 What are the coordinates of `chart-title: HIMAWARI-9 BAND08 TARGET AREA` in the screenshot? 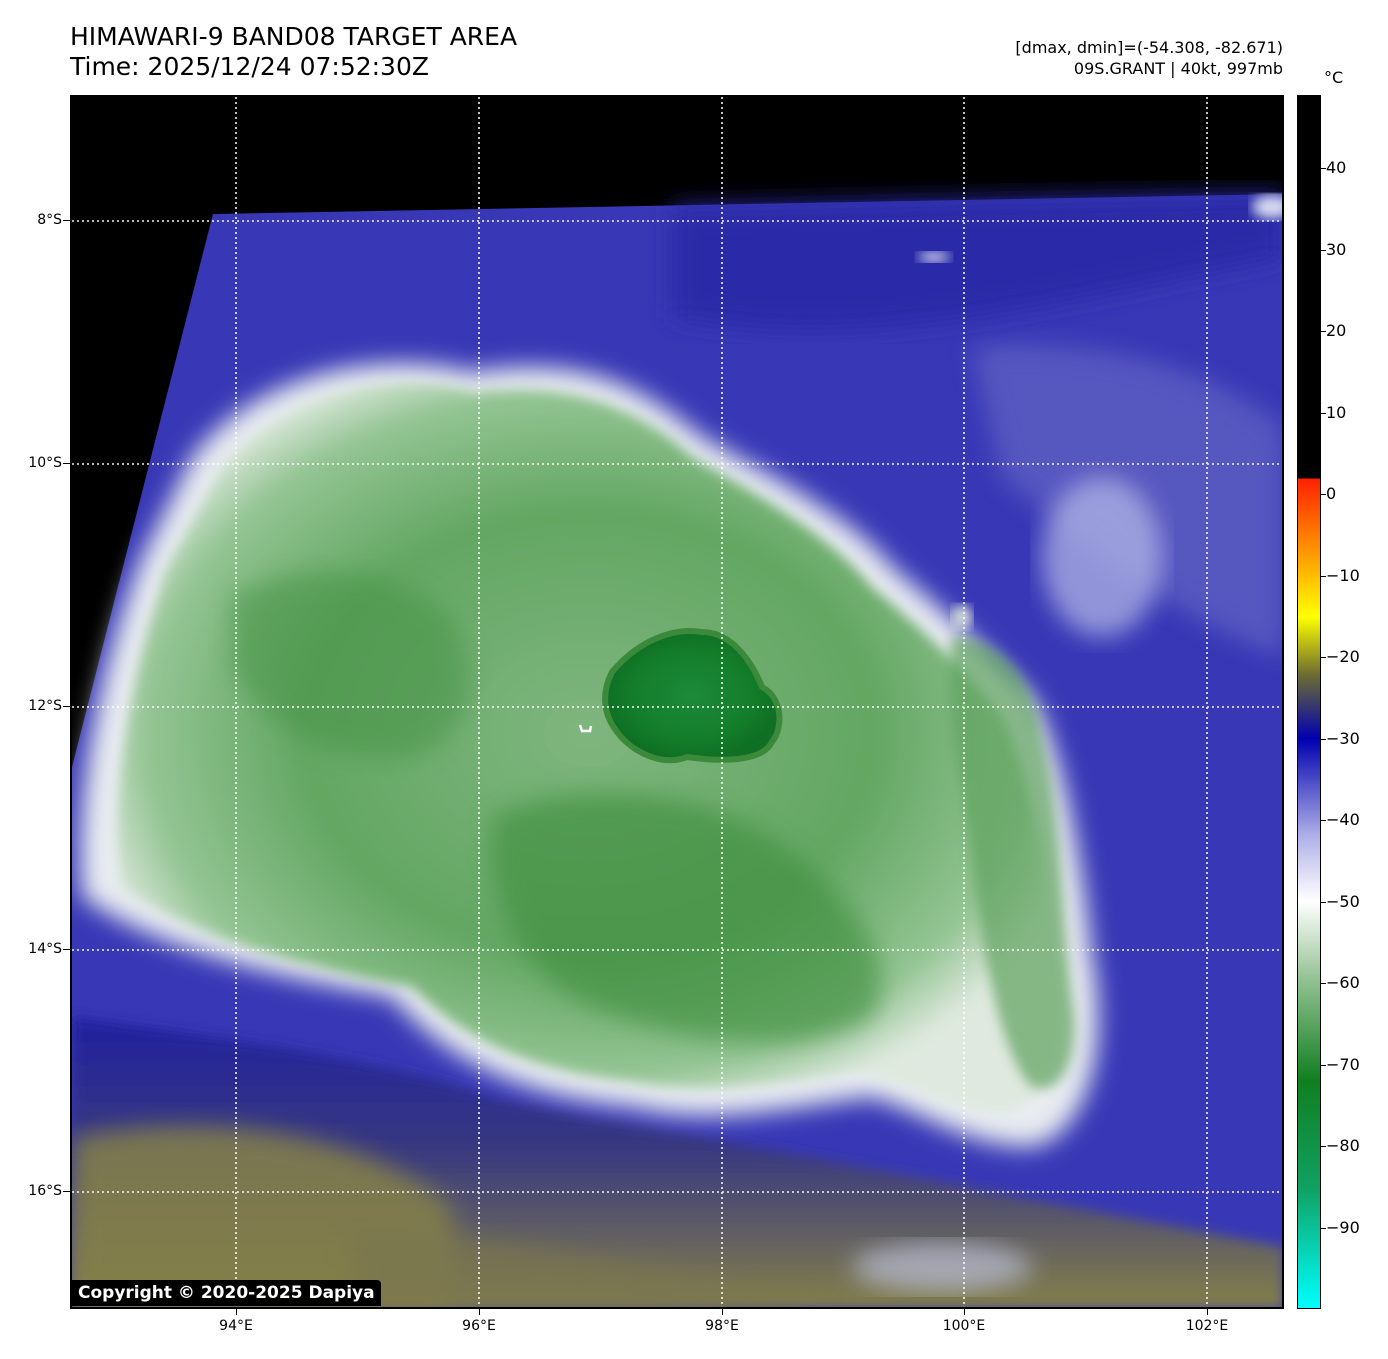 It's located at (294, 36).